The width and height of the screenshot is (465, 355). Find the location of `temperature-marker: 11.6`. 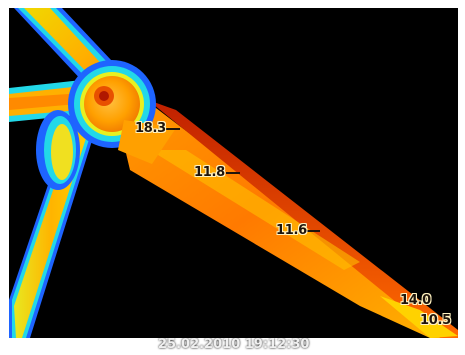

temperature-marker: 11.6 is located at coordinates (291, 230).